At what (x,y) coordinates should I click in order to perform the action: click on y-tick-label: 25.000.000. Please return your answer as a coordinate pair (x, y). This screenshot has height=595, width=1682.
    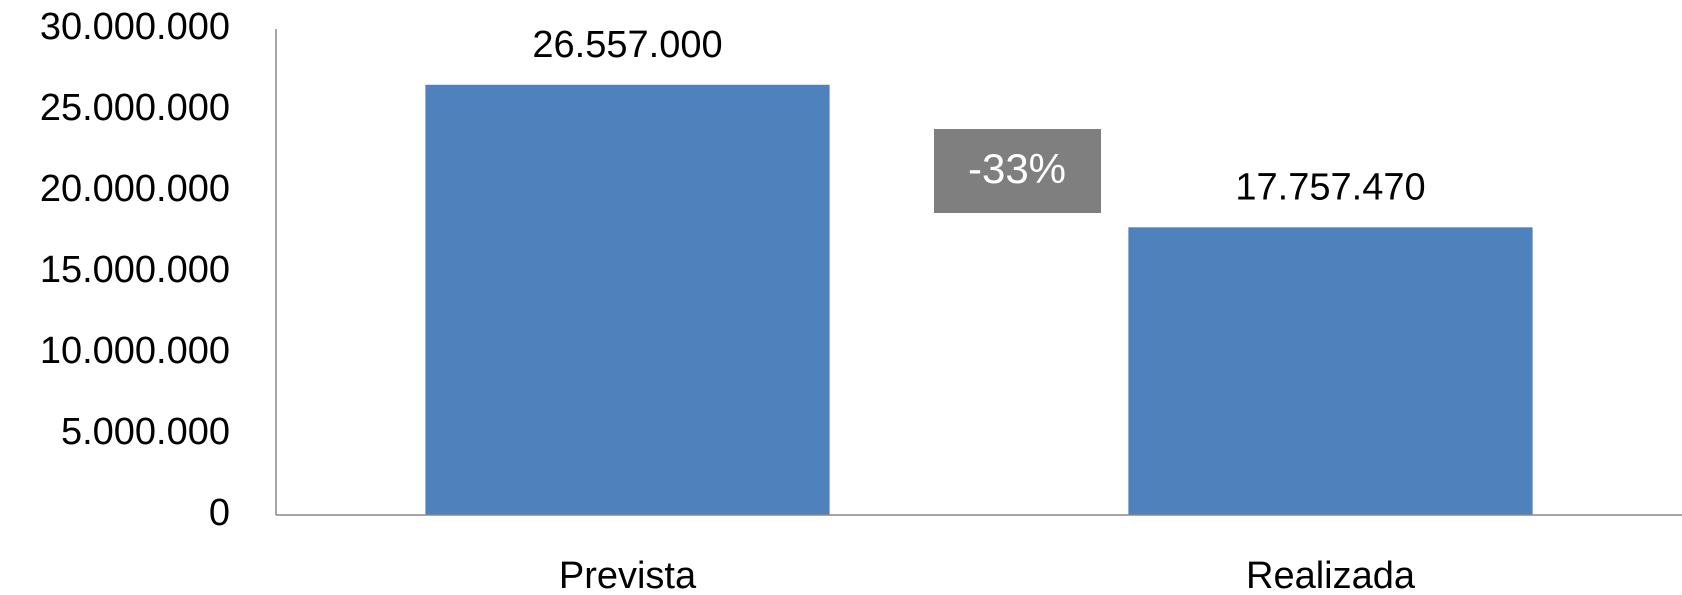
    Looking at the image, I should click on (135, 108).